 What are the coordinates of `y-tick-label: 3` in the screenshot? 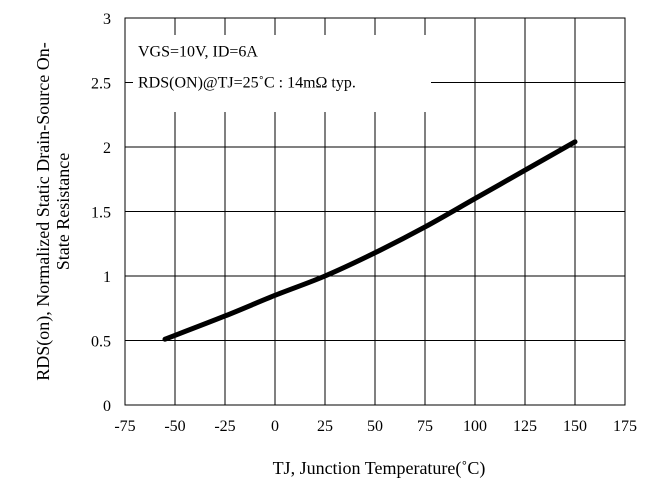 It's located at (107, 19).